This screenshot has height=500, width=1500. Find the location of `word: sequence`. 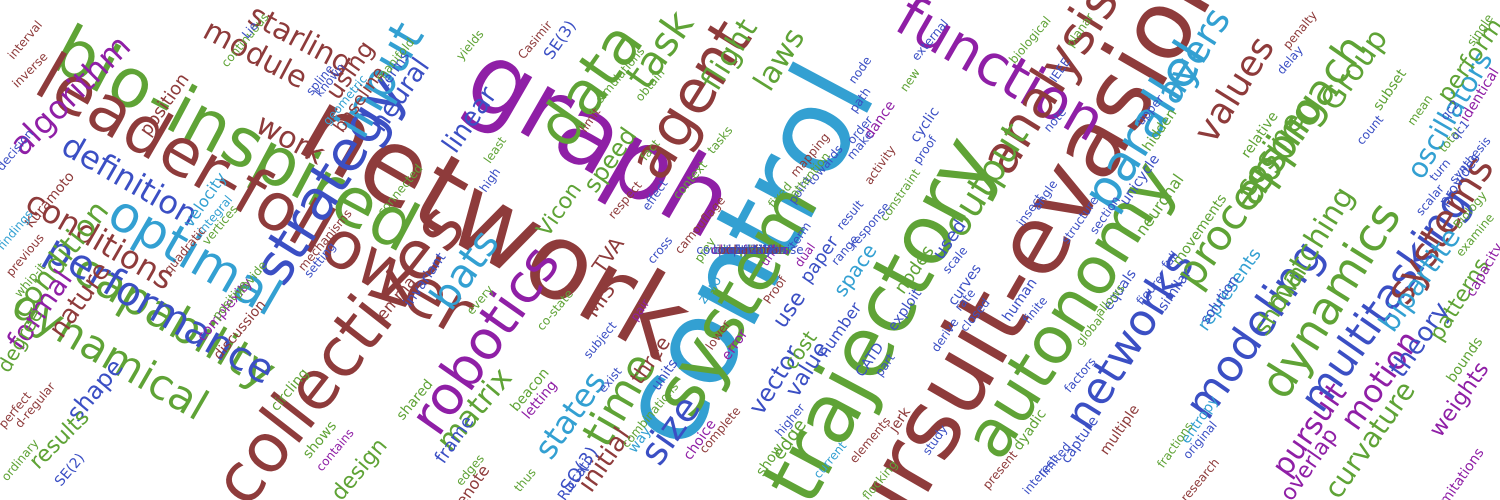

word: sequence is located at coordinates (750, 250).